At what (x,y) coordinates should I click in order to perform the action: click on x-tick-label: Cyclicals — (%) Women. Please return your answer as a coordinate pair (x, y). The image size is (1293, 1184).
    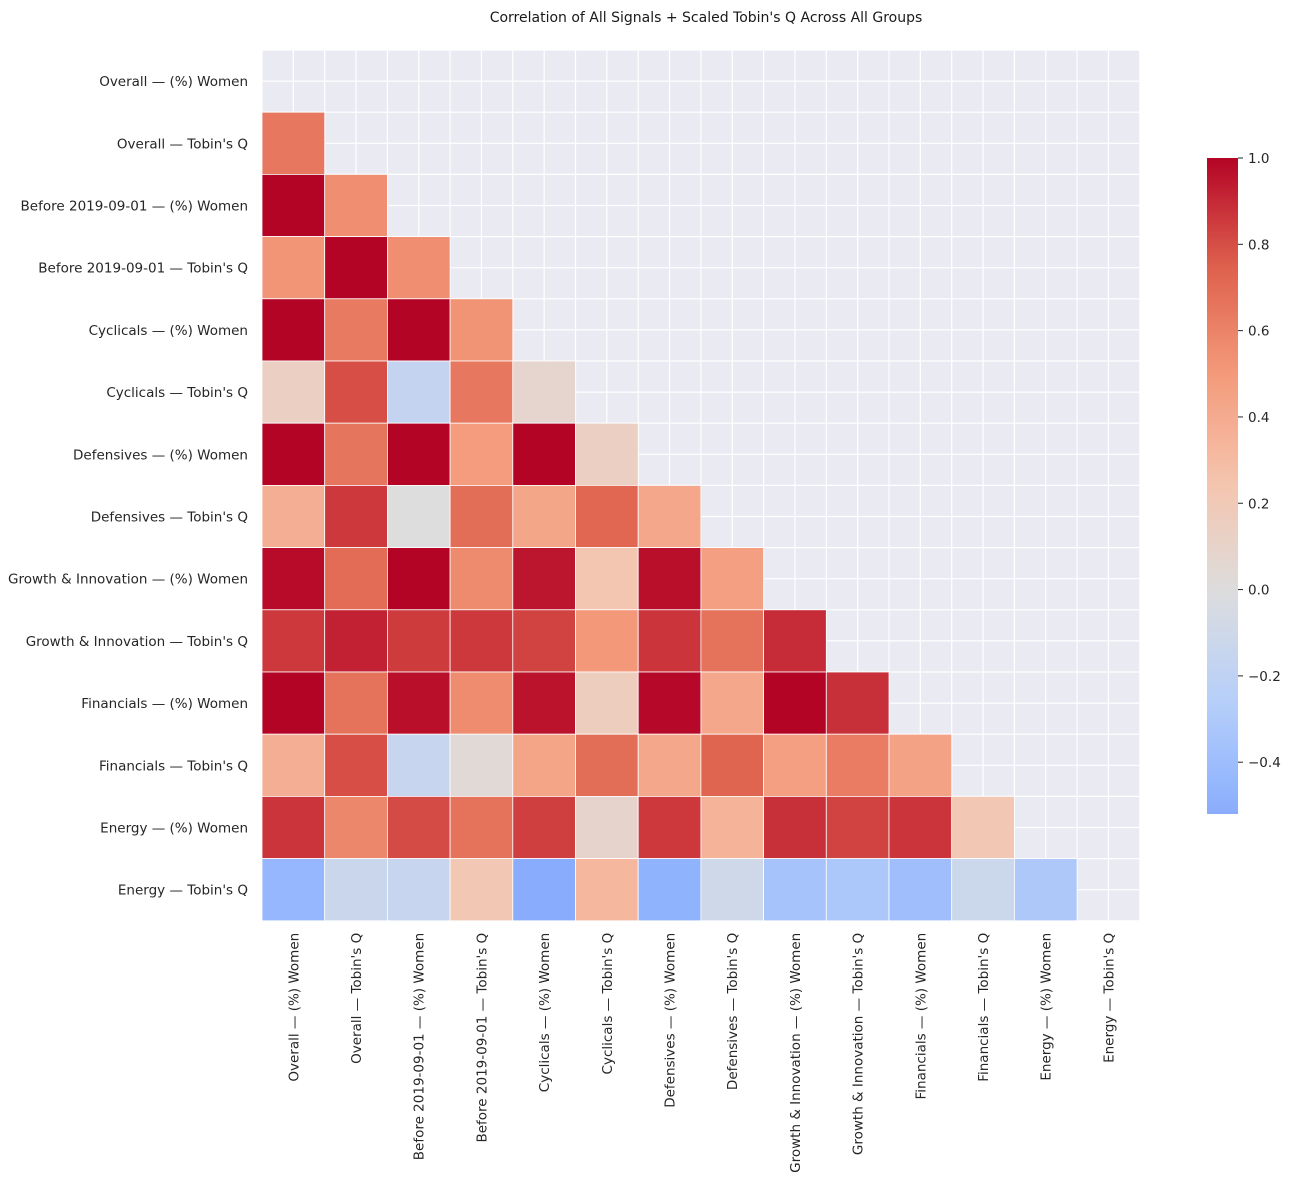
    Looking at the image, I should click on (545, 1012).